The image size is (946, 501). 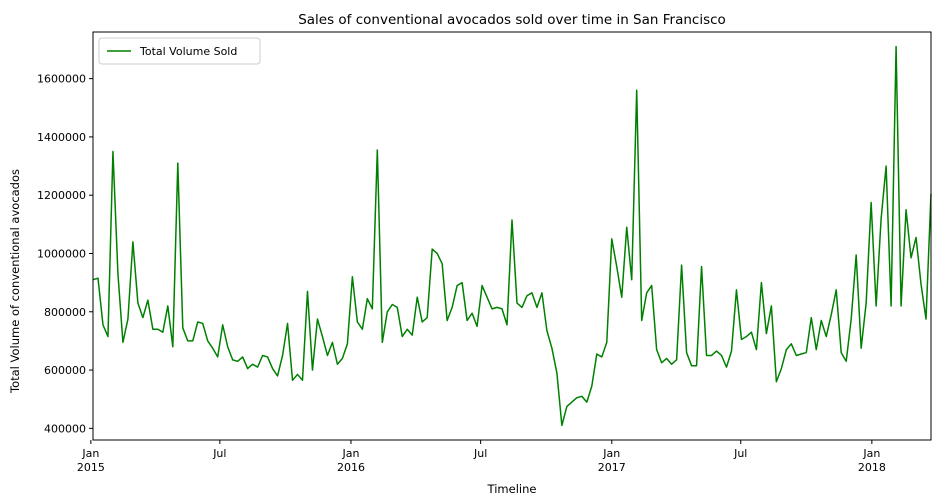 What do you see at coordinates (61, 137) in the screenshot?
I see `y-tick-label: 1400000` at bounding box center [61, 137].